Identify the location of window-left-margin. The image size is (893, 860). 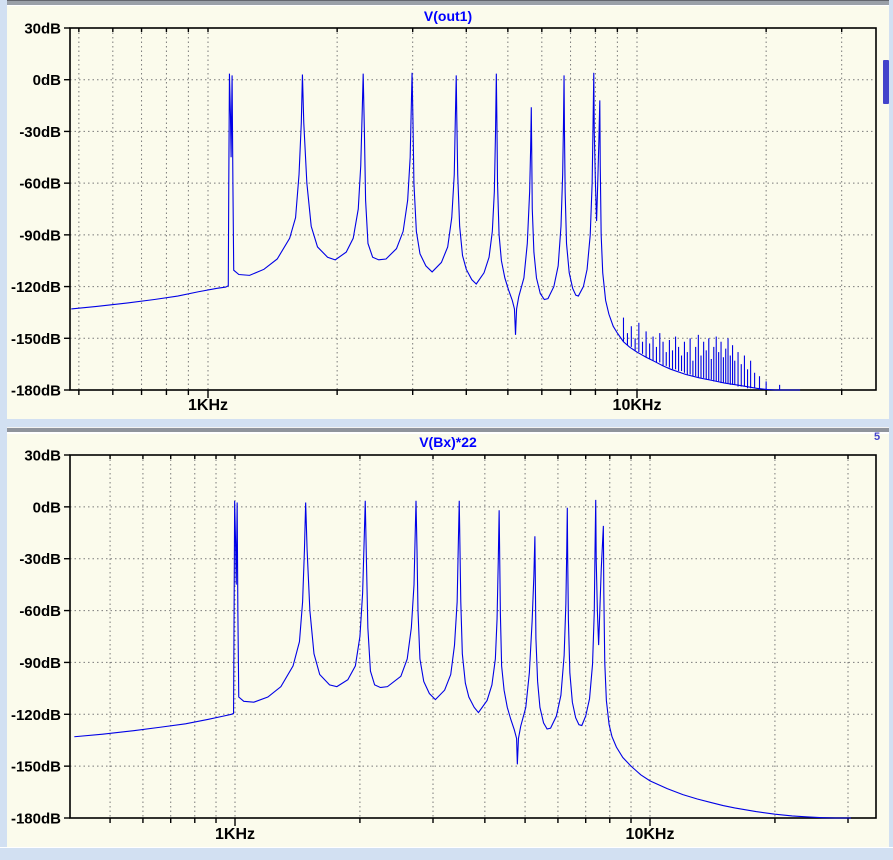
(3, 430).